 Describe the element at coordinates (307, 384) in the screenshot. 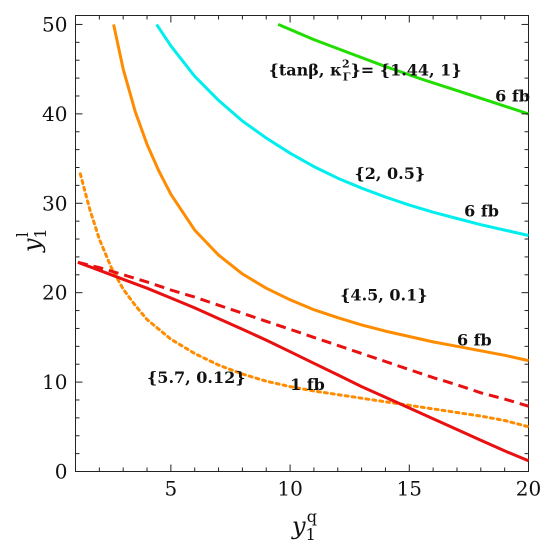

I see `curve-annotation: 1 fb` at that location.